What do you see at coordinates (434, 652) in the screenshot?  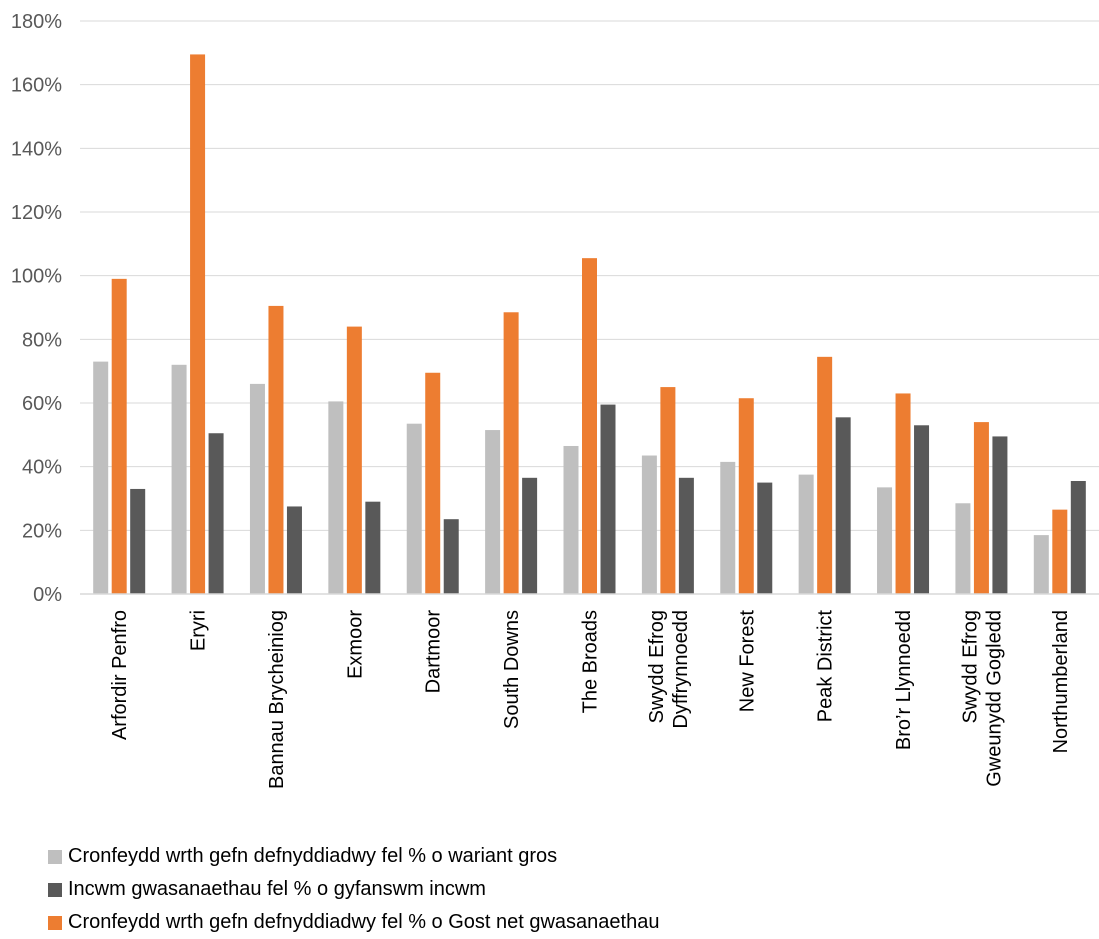 I see `x-tick-label: Dartmoor` at bounding box center [434, 652].